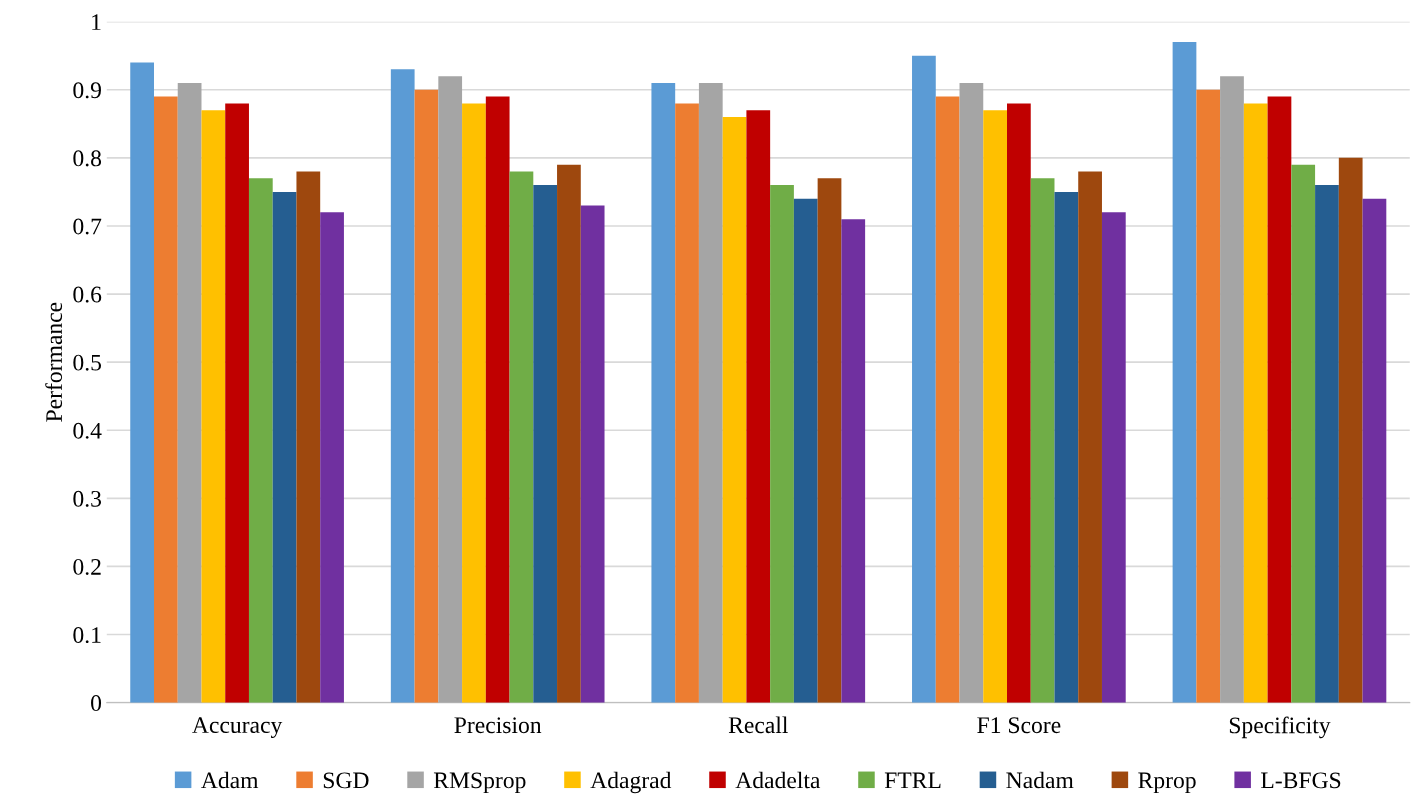 The image size is (1424, 803). What do you see at coordinates (237, 727) in the screenshot?
I see `x-tick-label: Accuracy` at bounding box center [237, 727].